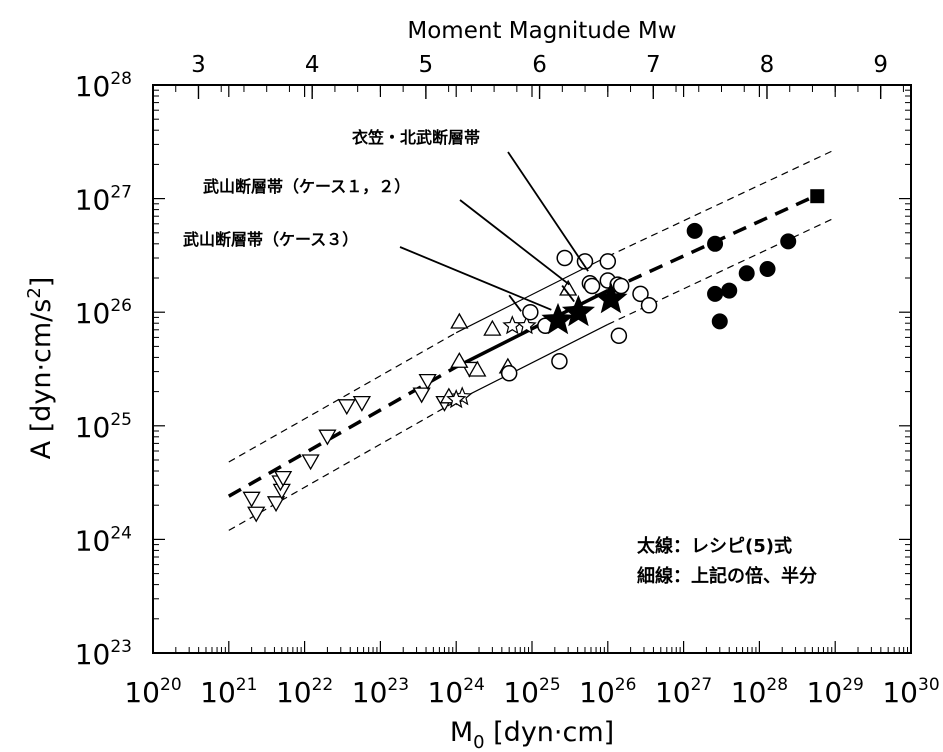  Describe the element at coordinates (247, 685) in the screenshot. I see `x-tick-exponent: 21` at that location.